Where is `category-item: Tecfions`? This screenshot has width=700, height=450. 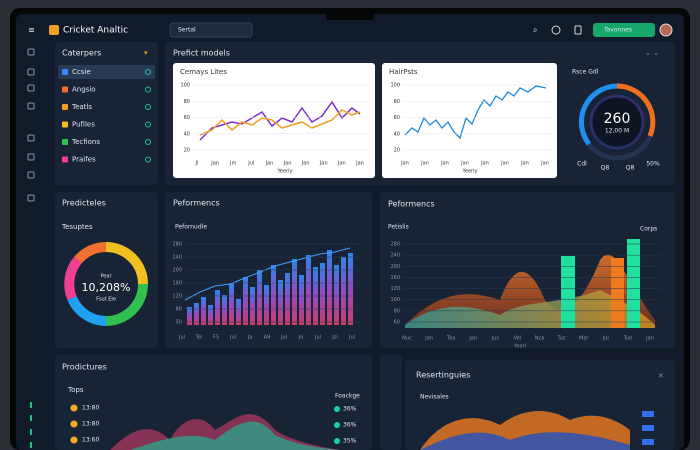
category-item: Tecfions is located at coordinates (85, 142).